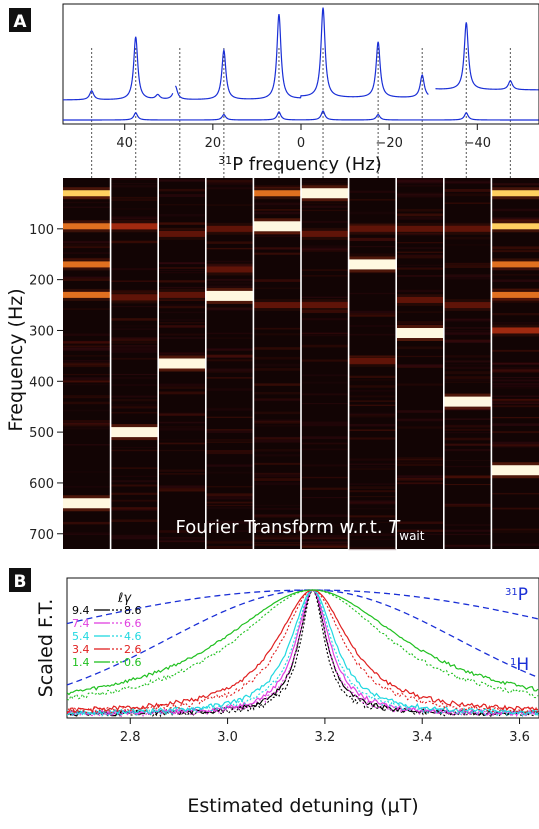  I want to click on heatmap-y-tick-label-2: 300, so click(41, 331).